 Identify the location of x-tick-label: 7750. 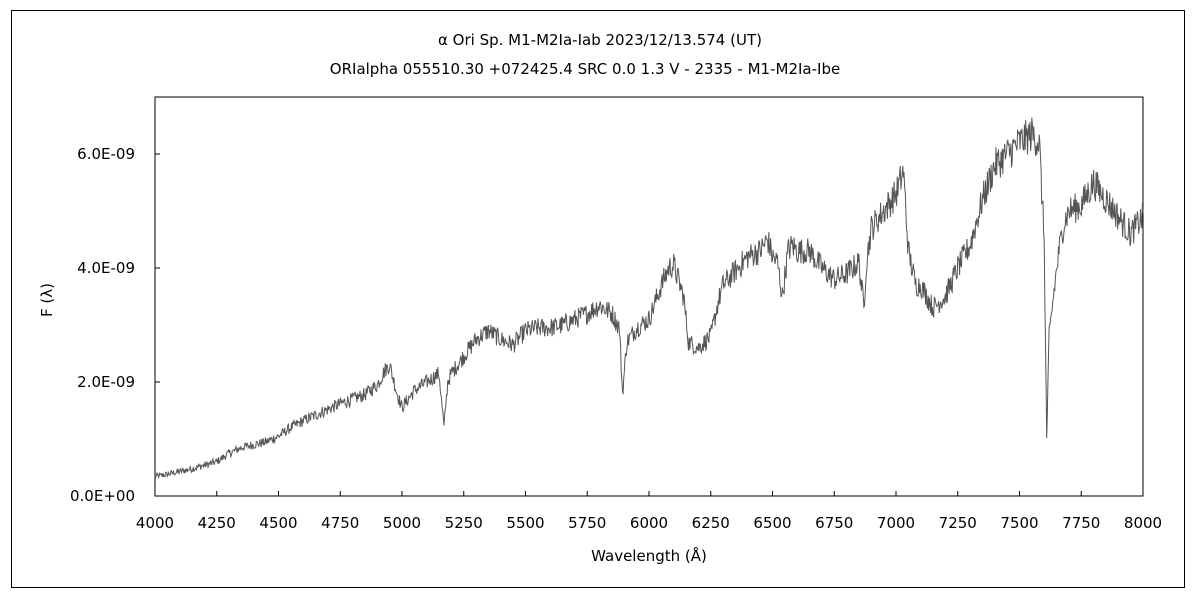
(1081, 523).